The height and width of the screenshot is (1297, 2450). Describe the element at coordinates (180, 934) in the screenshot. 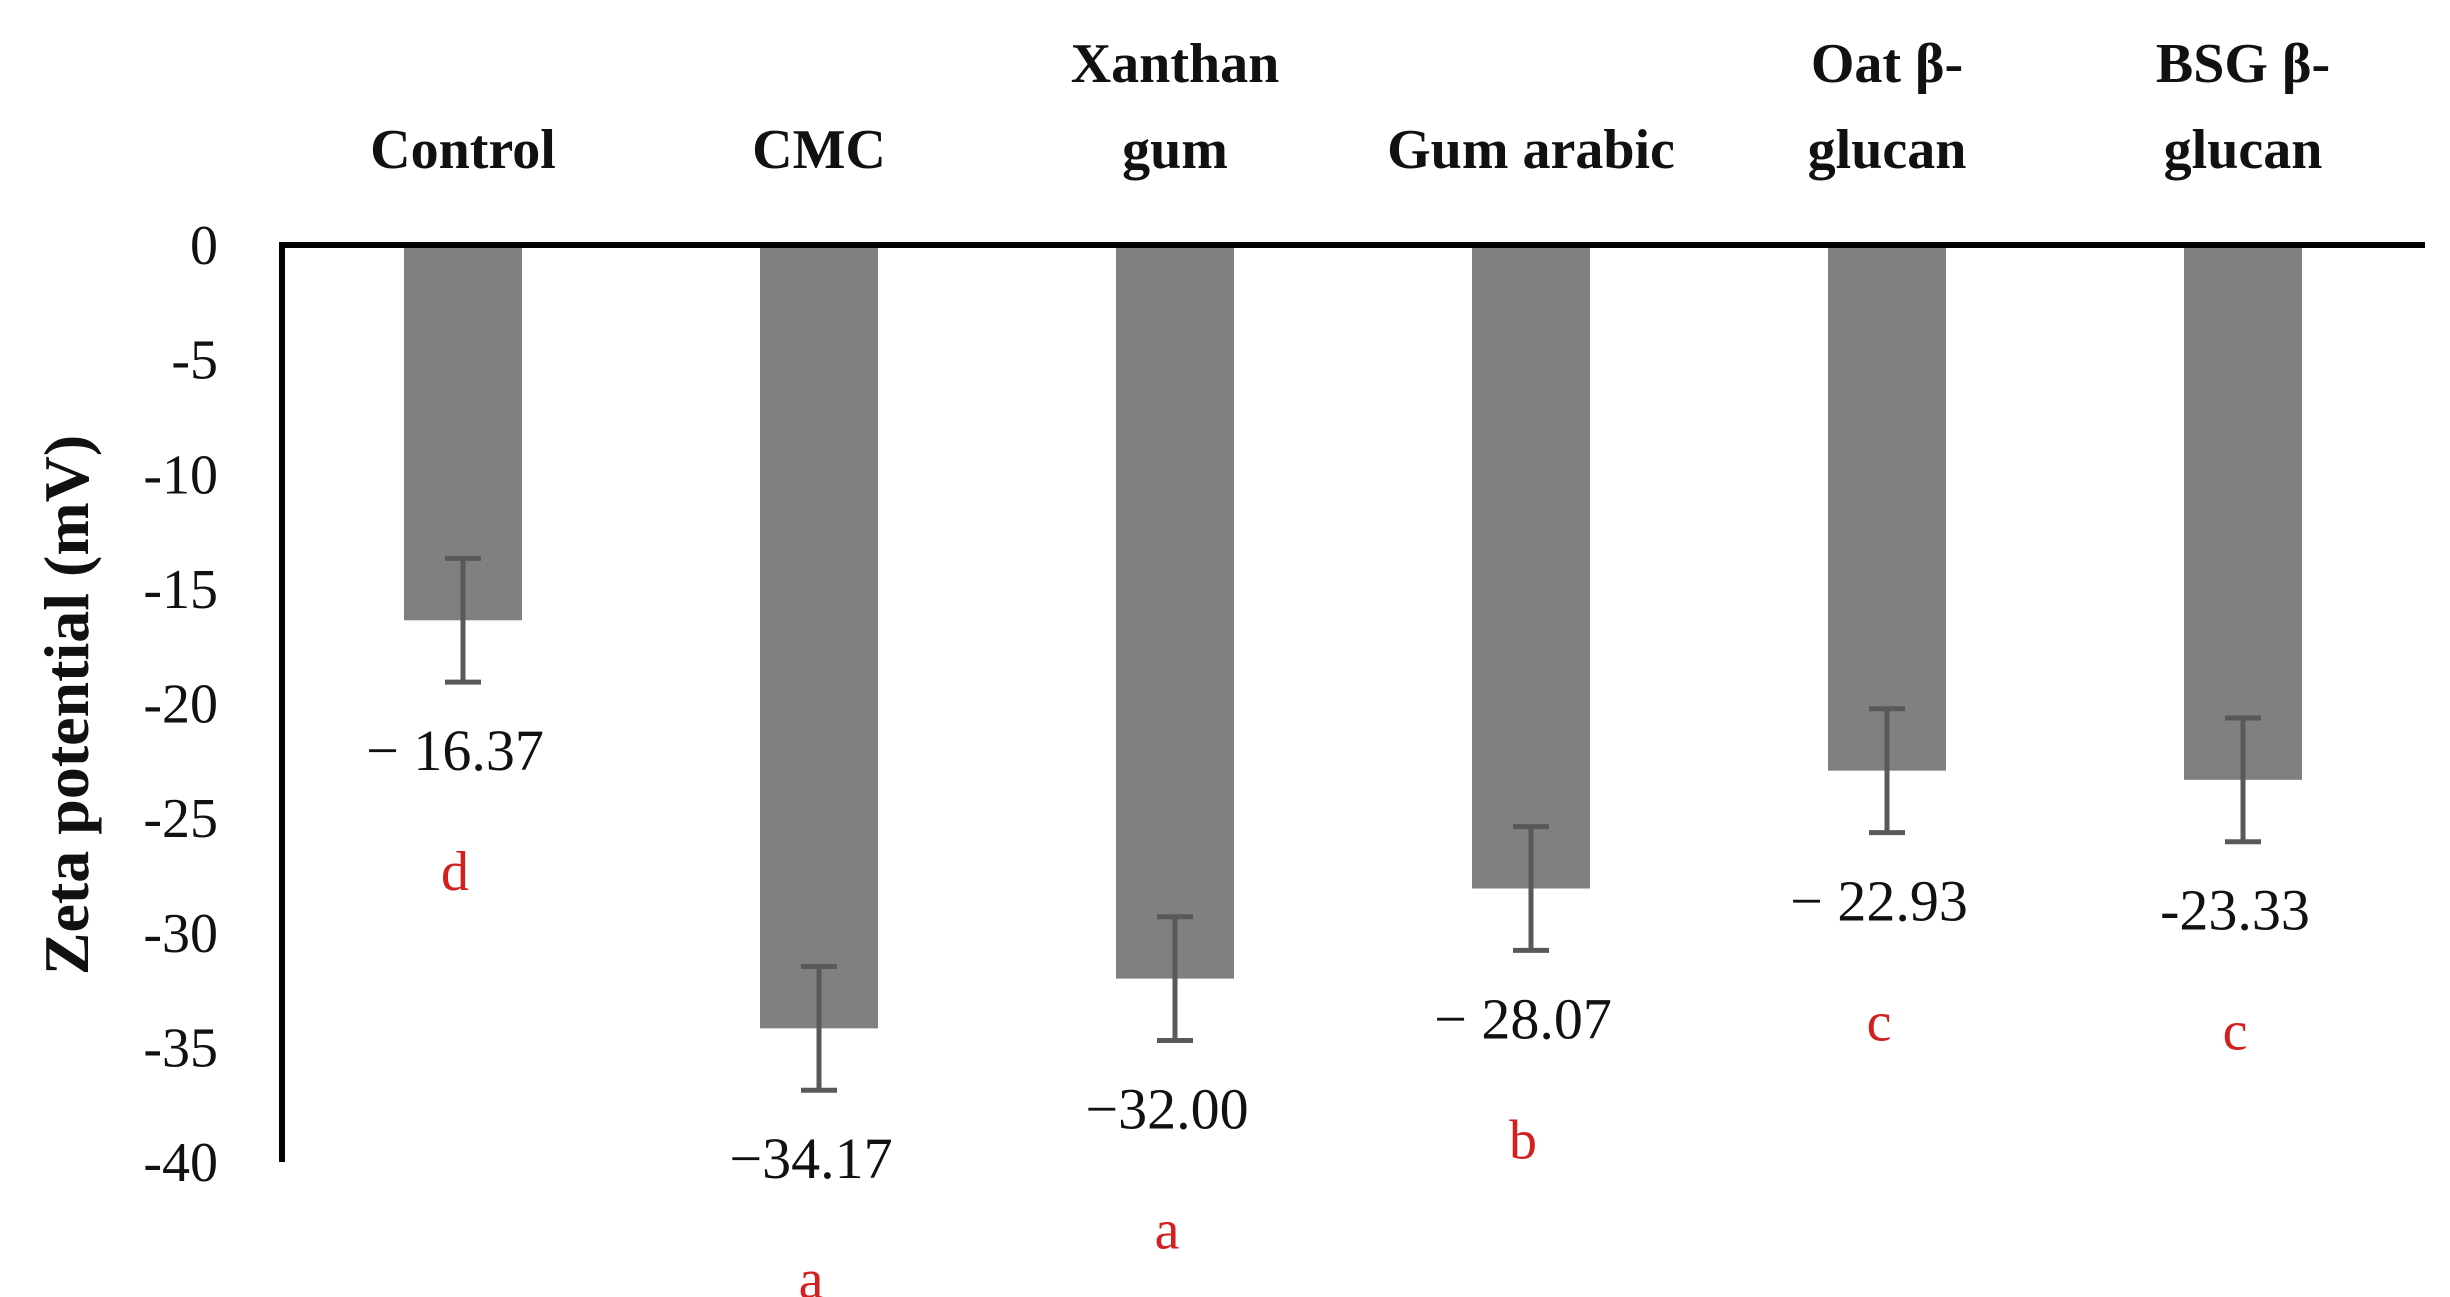

I see `y-tick-label: -30` at that location.